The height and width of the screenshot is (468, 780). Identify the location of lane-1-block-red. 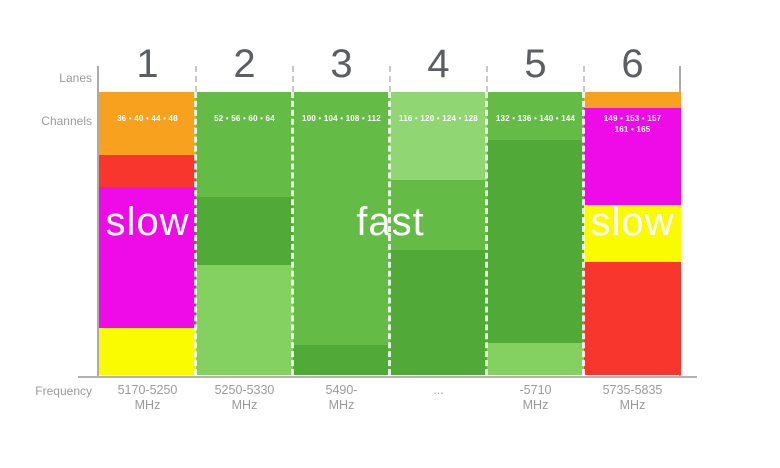
(147, 171).